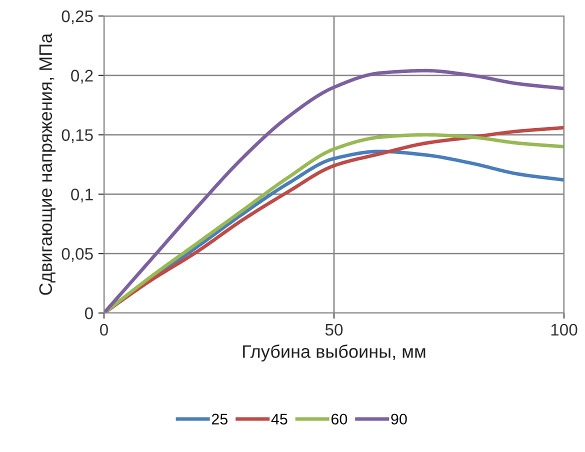 This screenshot has height=452, width=585. Describe the element at coordinates (82, 77) in the screenshot. I see `y-tick-label: 0,2` at that location.